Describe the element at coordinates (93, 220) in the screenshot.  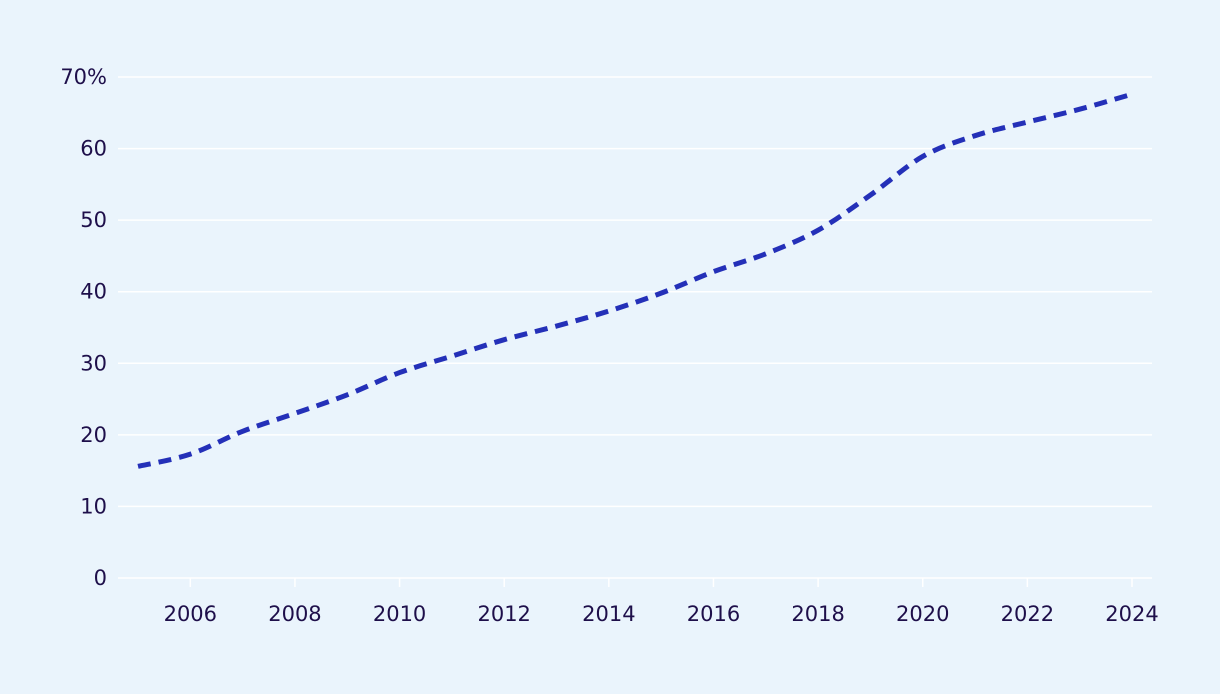
I see `y-tick-label: 50` at that location.